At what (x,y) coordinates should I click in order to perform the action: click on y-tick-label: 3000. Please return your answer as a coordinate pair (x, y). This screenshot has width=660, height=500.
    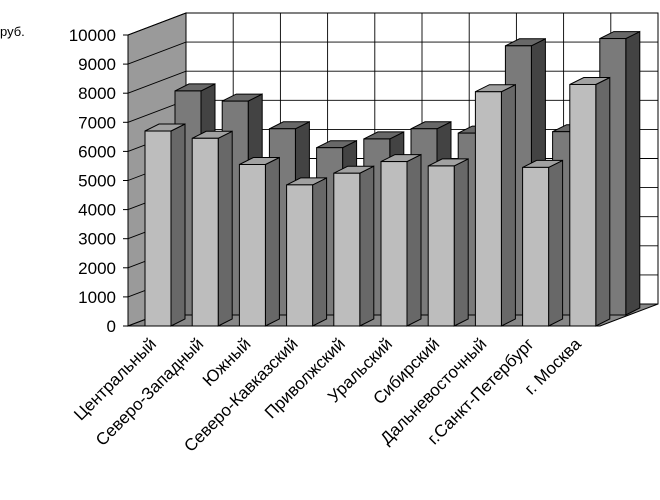
    Looking at the image, I should click on (97, 239).